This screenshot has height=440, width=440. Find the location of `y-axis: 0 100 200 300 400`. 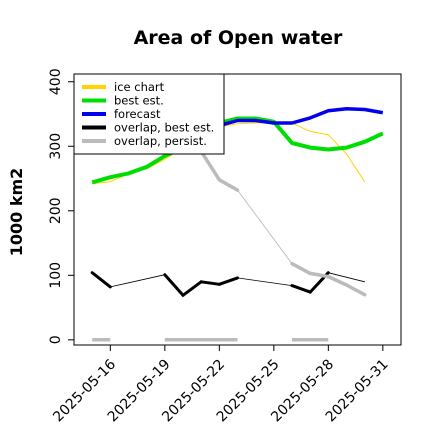

y-axis: 0 100 200 300 400 is located at coordinates (61, 206).